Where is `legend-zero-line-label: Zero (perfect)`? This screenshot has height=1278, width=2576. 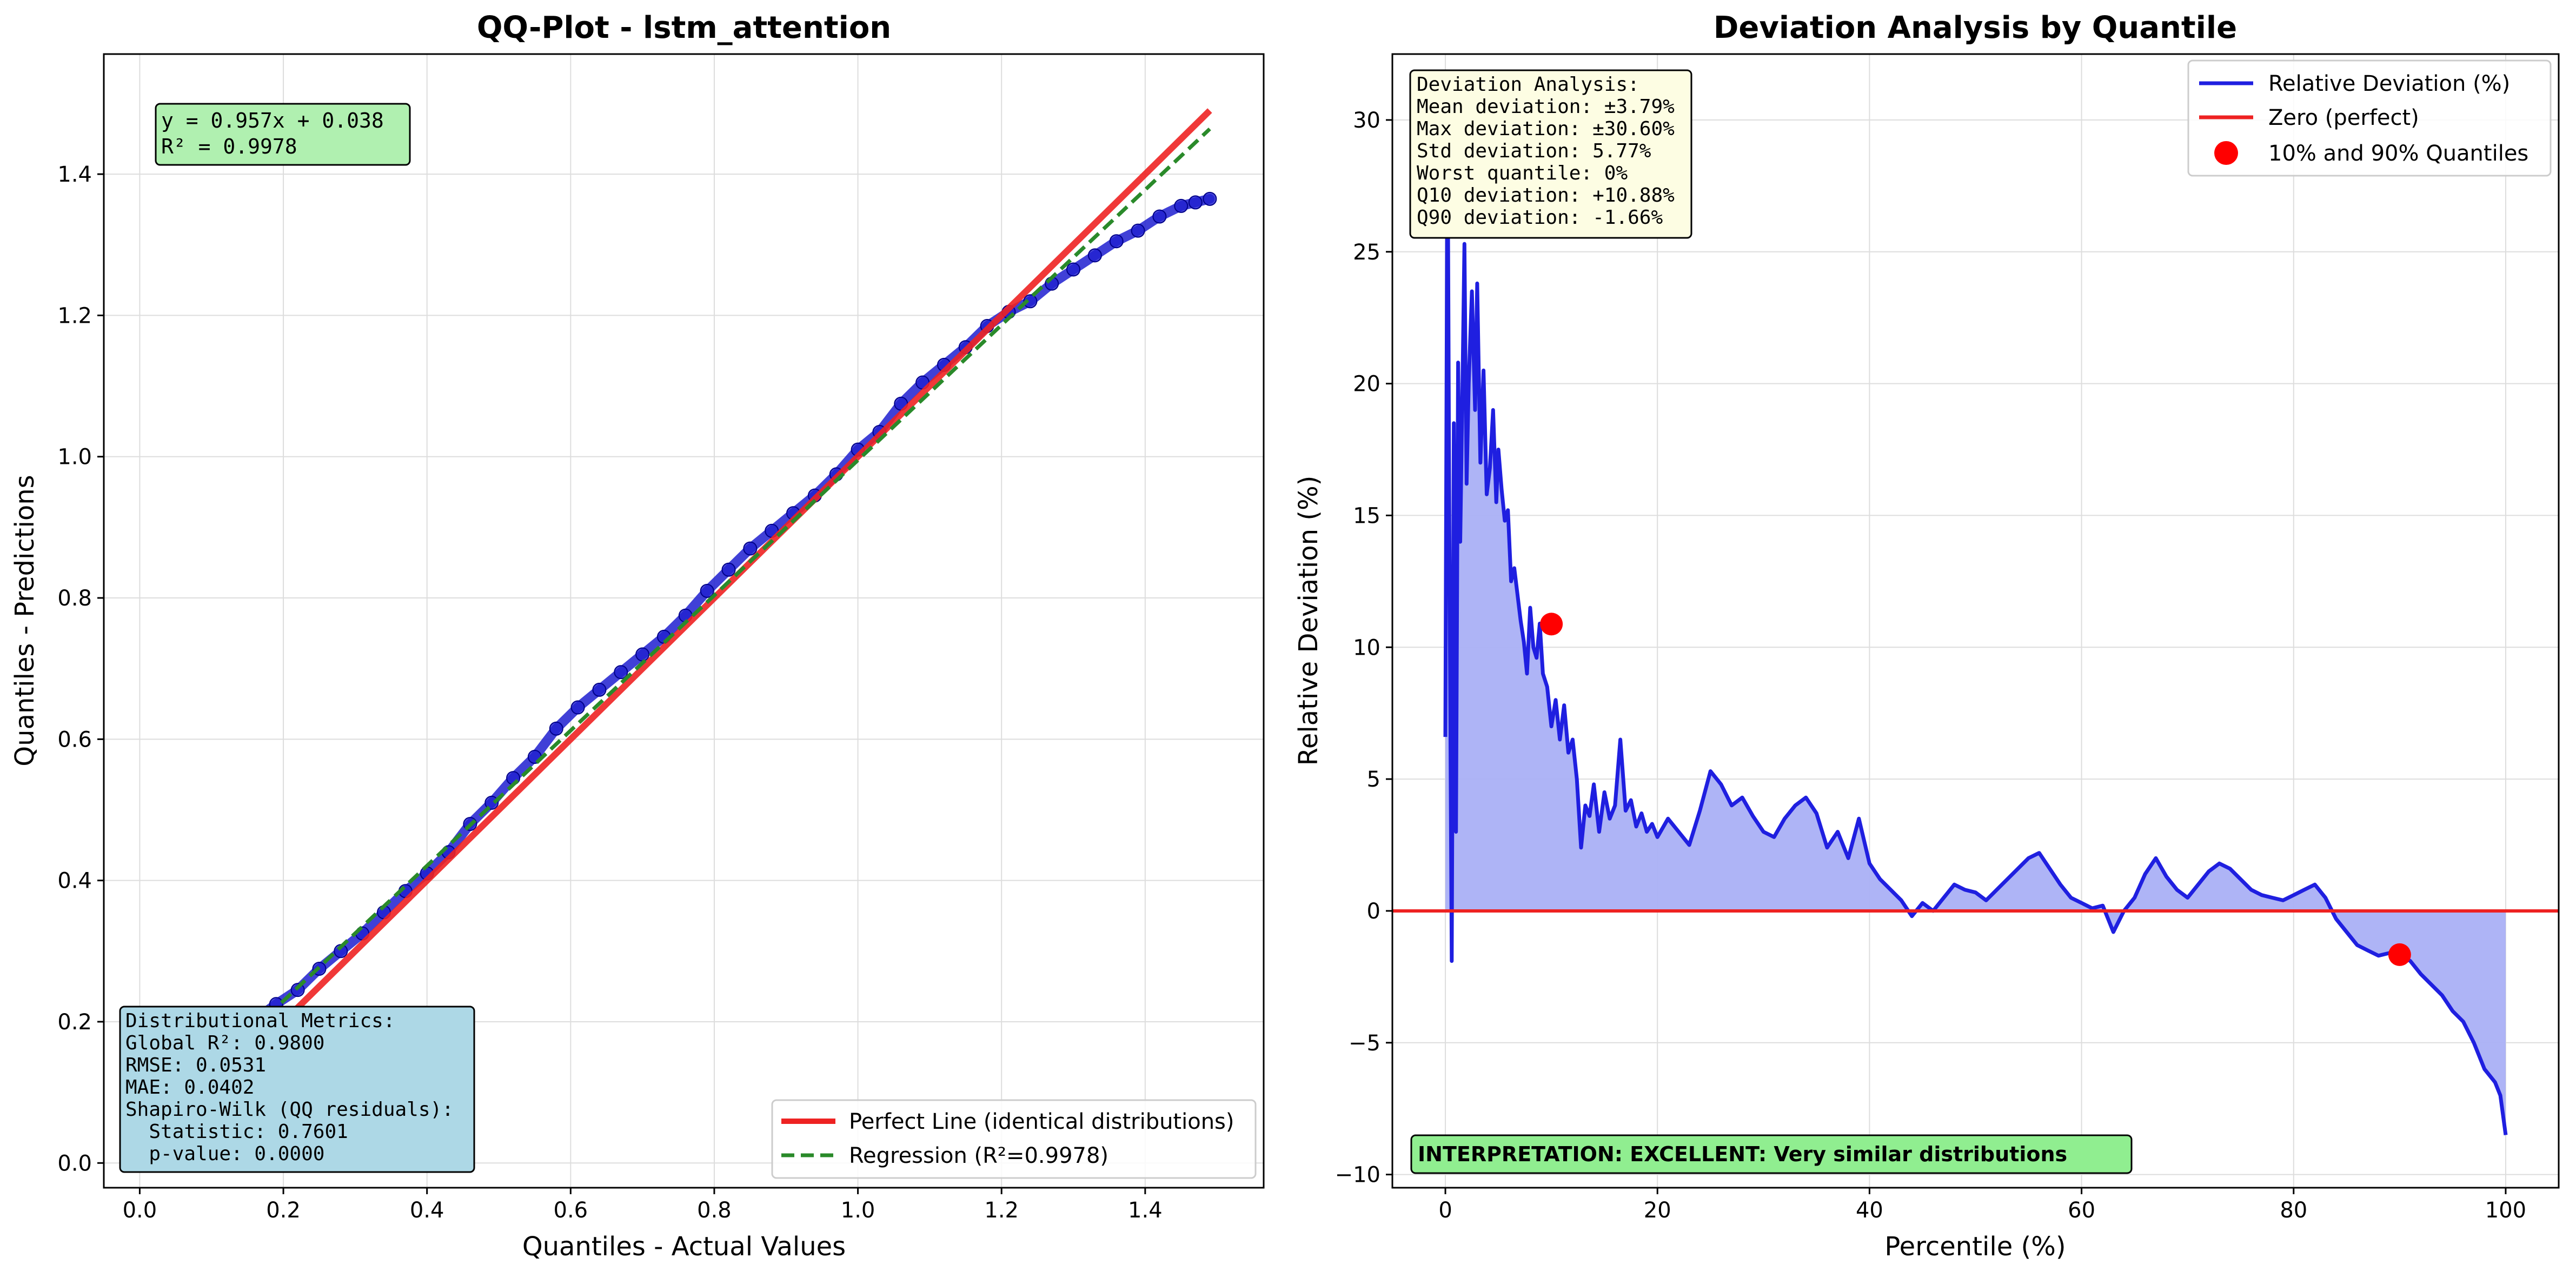 legend-zero-line-label: Zero (perfect) is located at coordinates (2343, 117).